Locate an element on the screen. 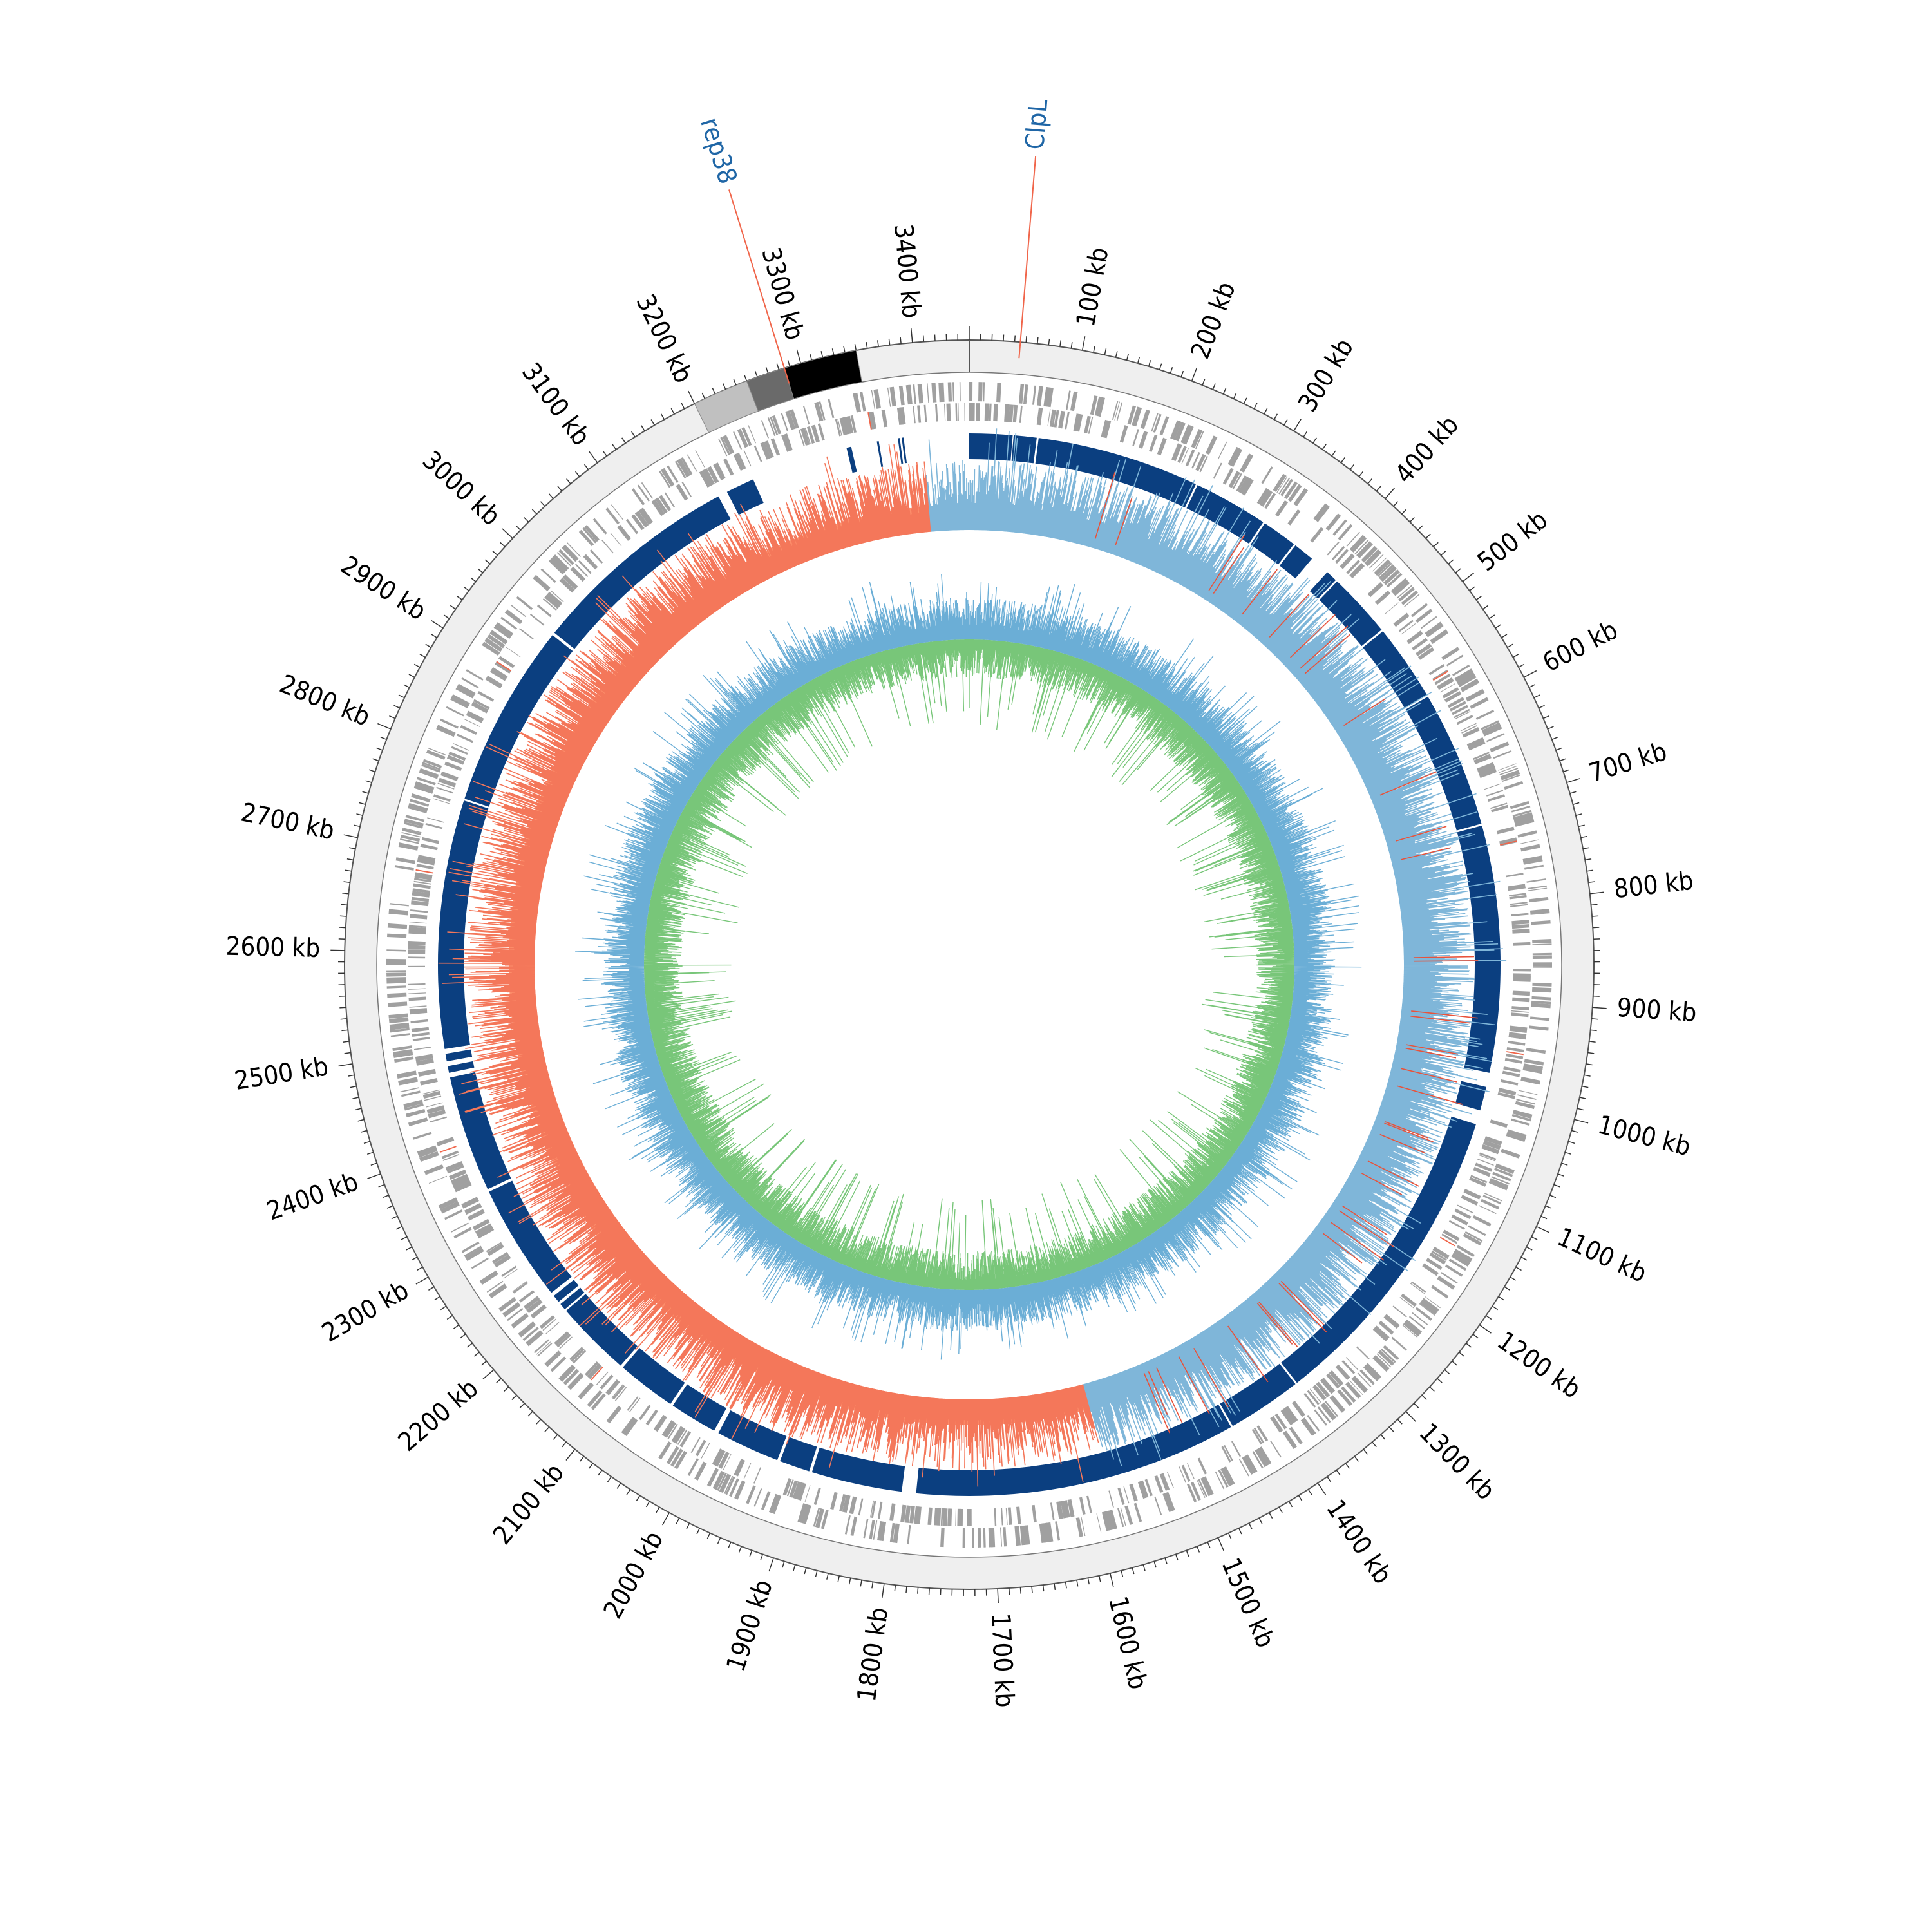 Image resolution: width=1932 pixels, height=1932 pixels. tick-label: 1300 kb is located at coordinates (1457, 1461).